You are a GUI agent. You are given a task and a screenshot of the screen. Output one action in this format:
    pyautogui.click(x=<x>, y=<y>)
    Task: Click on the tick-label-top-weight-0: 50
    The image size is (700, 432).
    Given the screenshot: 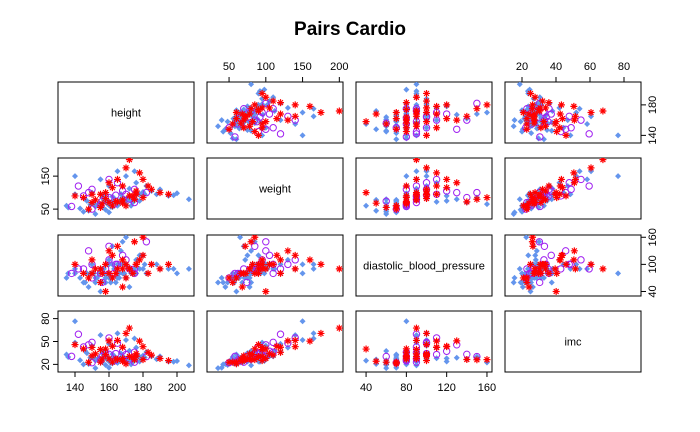 What is the action you would take?
    pyautogui.click(x=229, y=67)
    